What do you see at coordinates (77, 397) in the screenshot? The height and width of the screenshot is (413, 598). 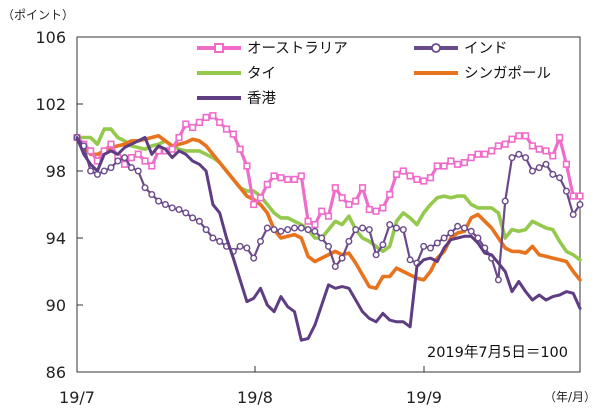 I see `x-tick-label: 19/7` at bounding box center [77, 397].